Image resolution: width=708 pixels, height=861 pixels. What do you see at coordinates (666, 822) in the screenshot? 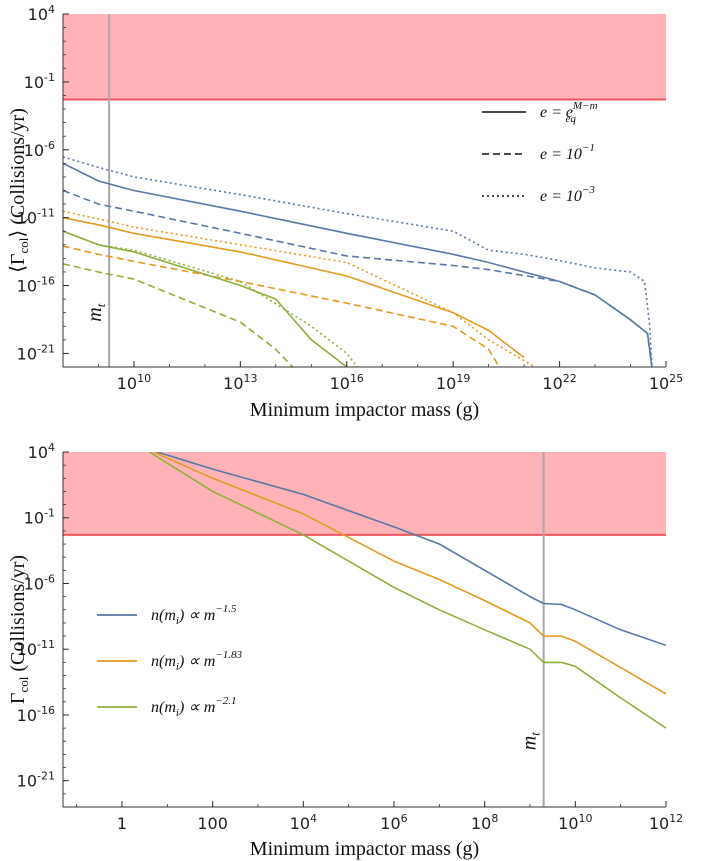
I see `x-tick-label-6: 10¹²` at bounding box center [666, 822].